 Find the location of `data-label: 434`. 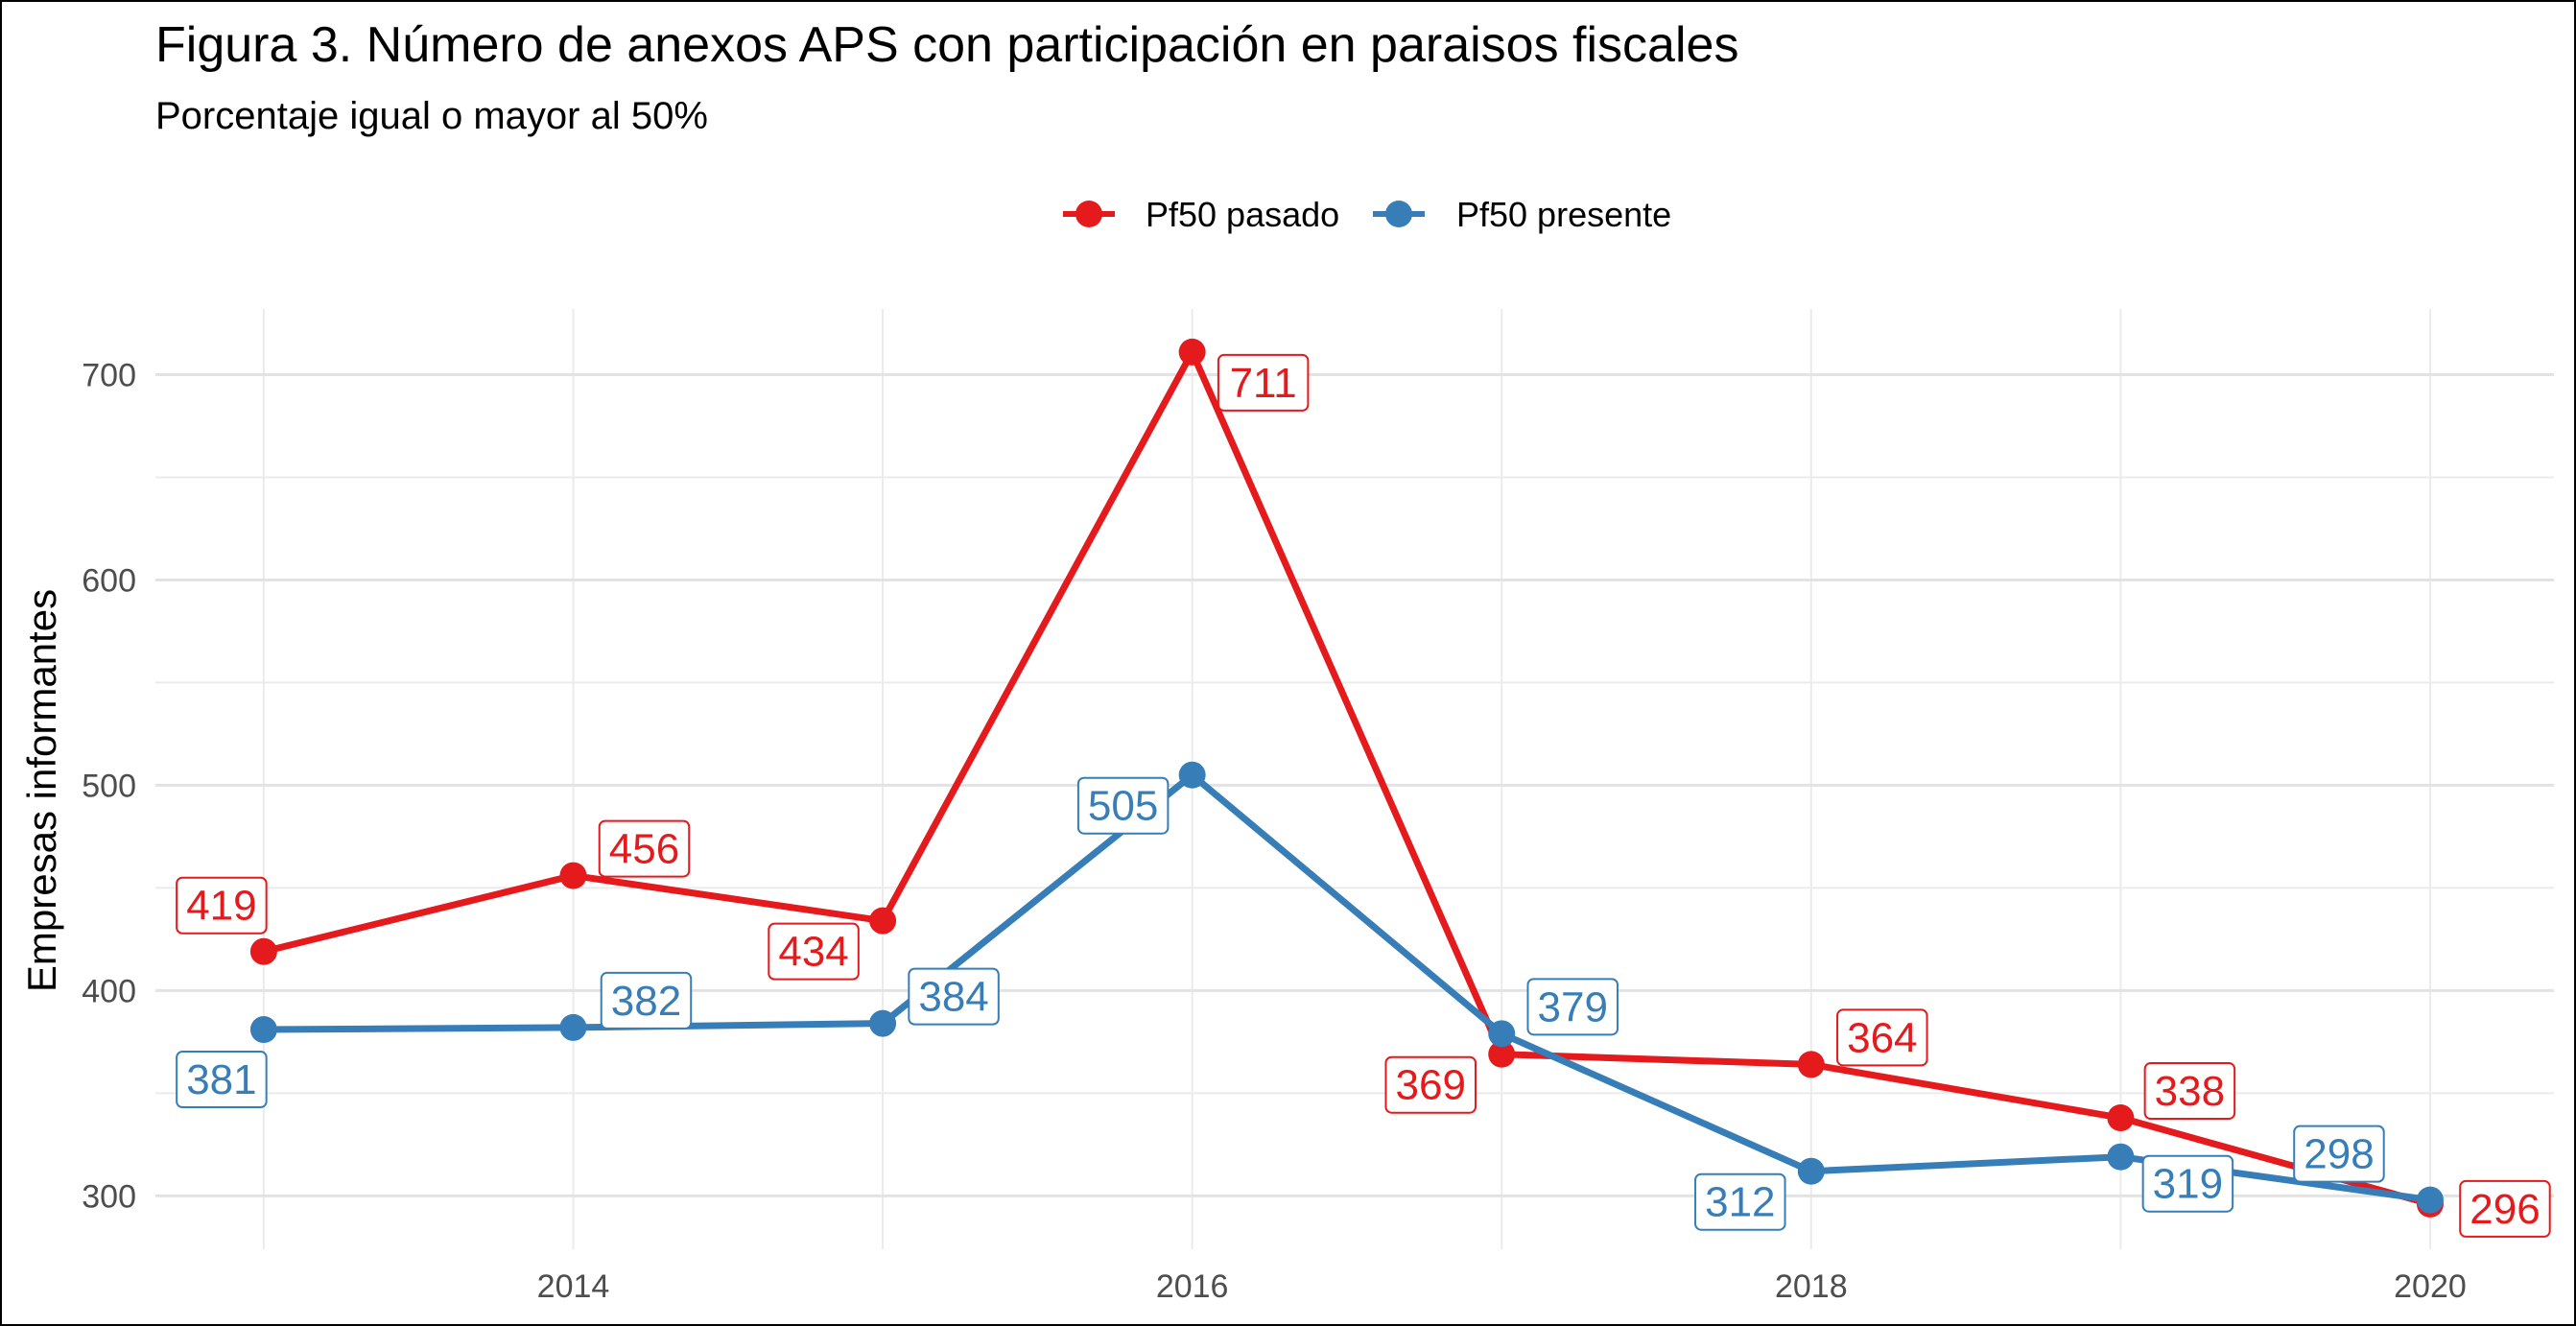

data-label: 434 is located at coordinates (813, 953).